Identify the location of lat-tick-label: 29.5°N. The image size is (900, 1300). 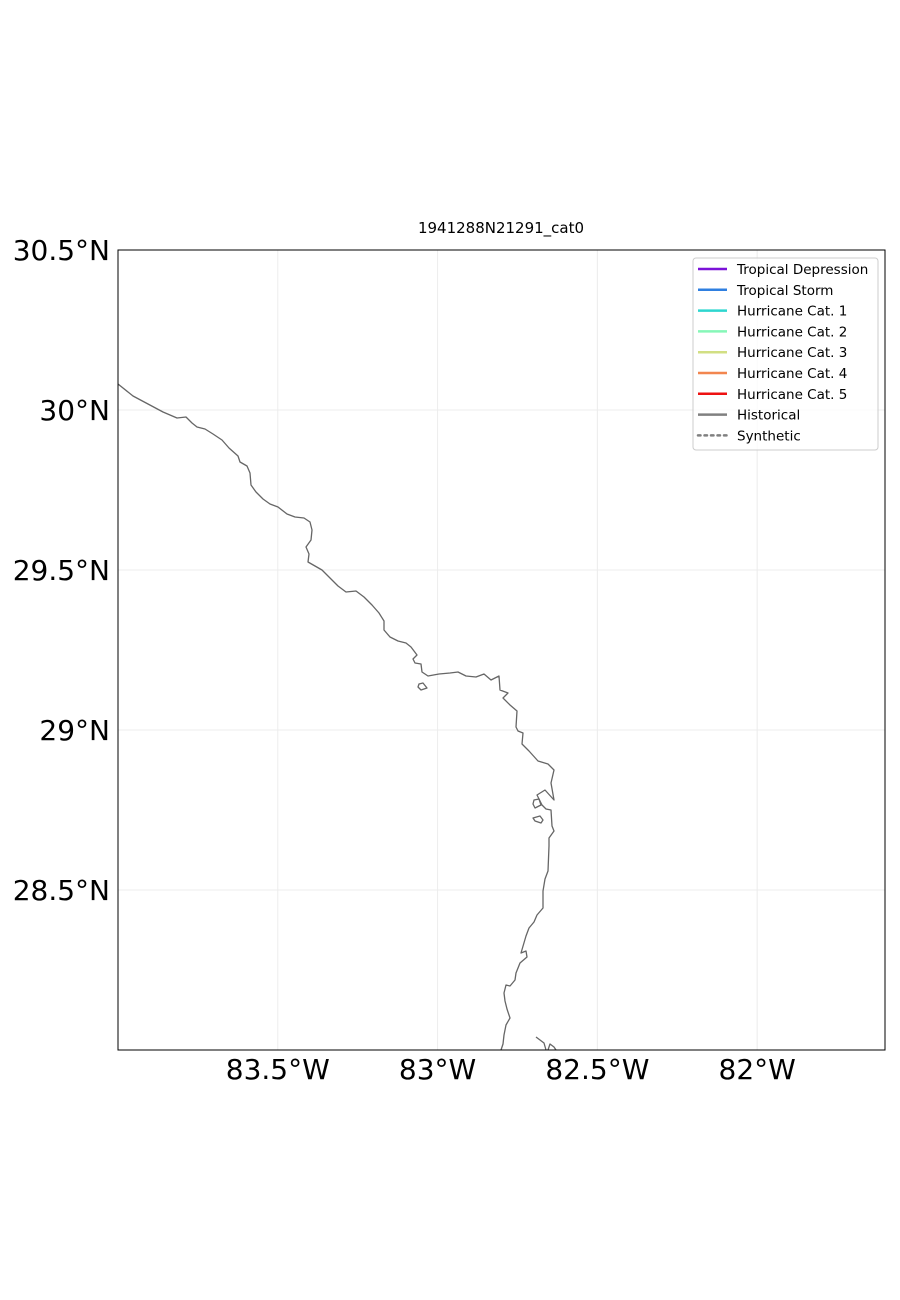
(61, 570).